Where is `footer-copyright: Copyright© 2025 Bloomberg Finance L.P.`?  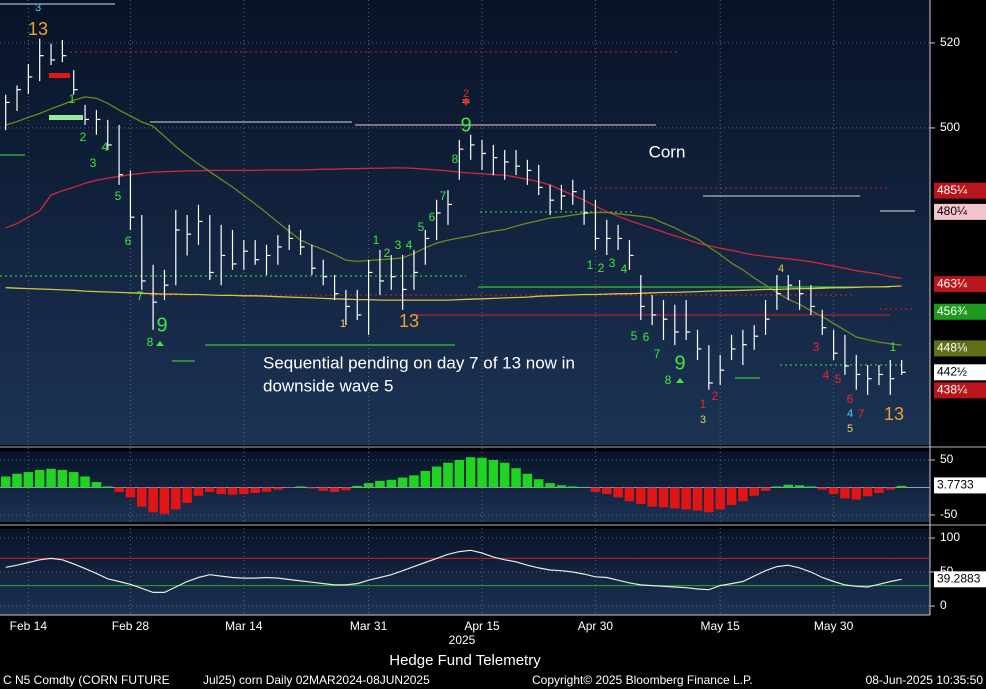
footer-copyright: Copyright© 2025 Bloomberg Finance L.P. is located at coordinates (642, 680).